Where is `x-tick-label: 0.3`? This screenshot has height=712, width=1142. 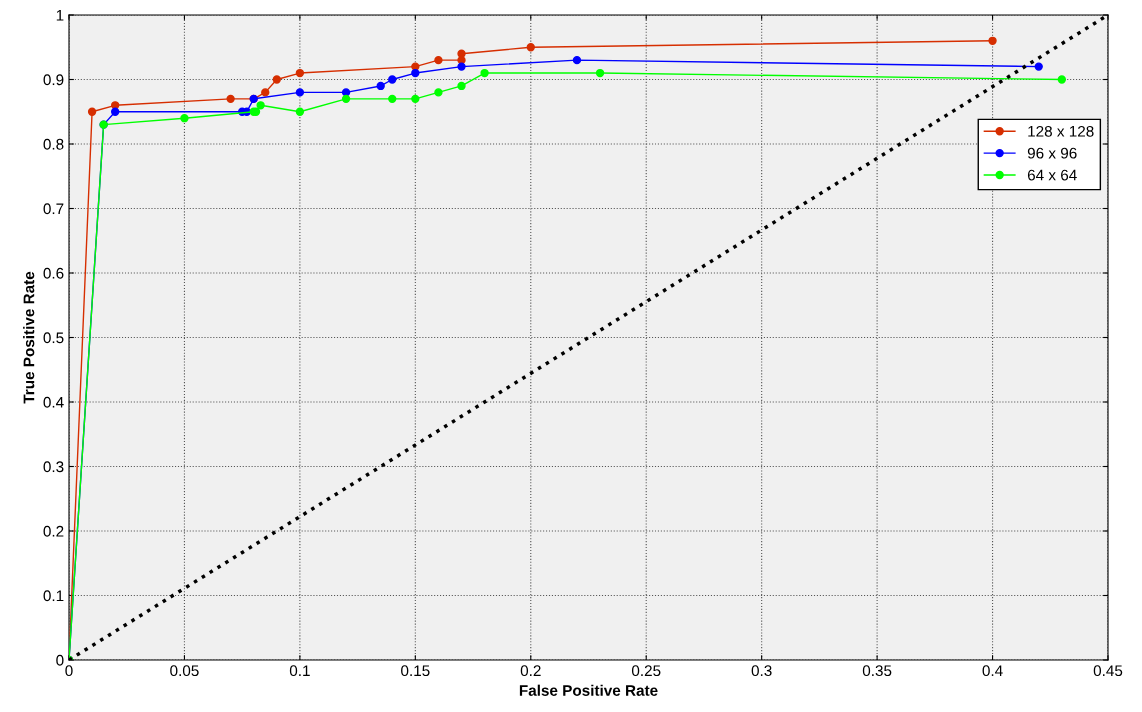
x-tick-label: 0.3 is located at coordinates (761, 671).